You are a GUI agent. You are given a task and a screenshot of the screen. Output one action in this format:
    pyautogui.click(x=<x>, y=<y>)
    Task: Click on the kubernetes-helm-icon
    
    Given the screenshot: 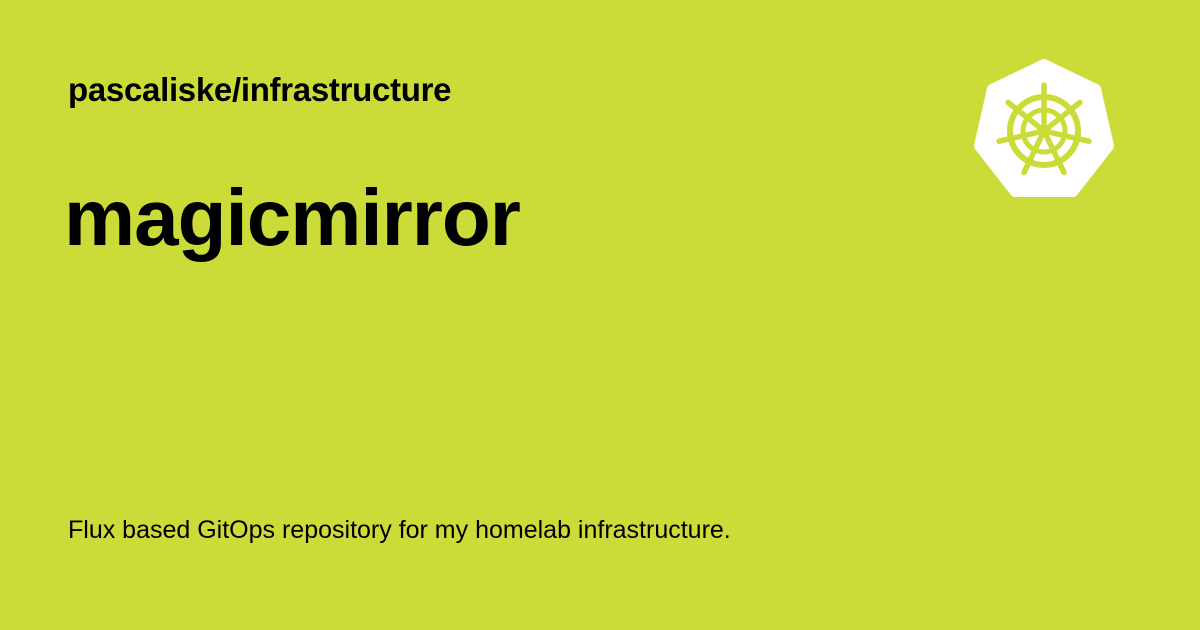 What is the action you would take?
    pyautogui.click(x=1044, y=129)
    